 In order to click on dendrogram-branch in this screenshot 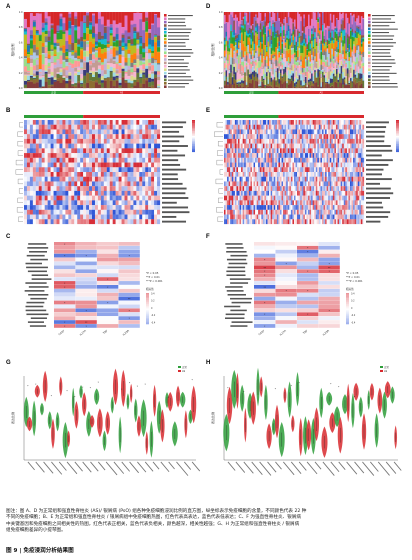, I will do `click(220, 153)`.